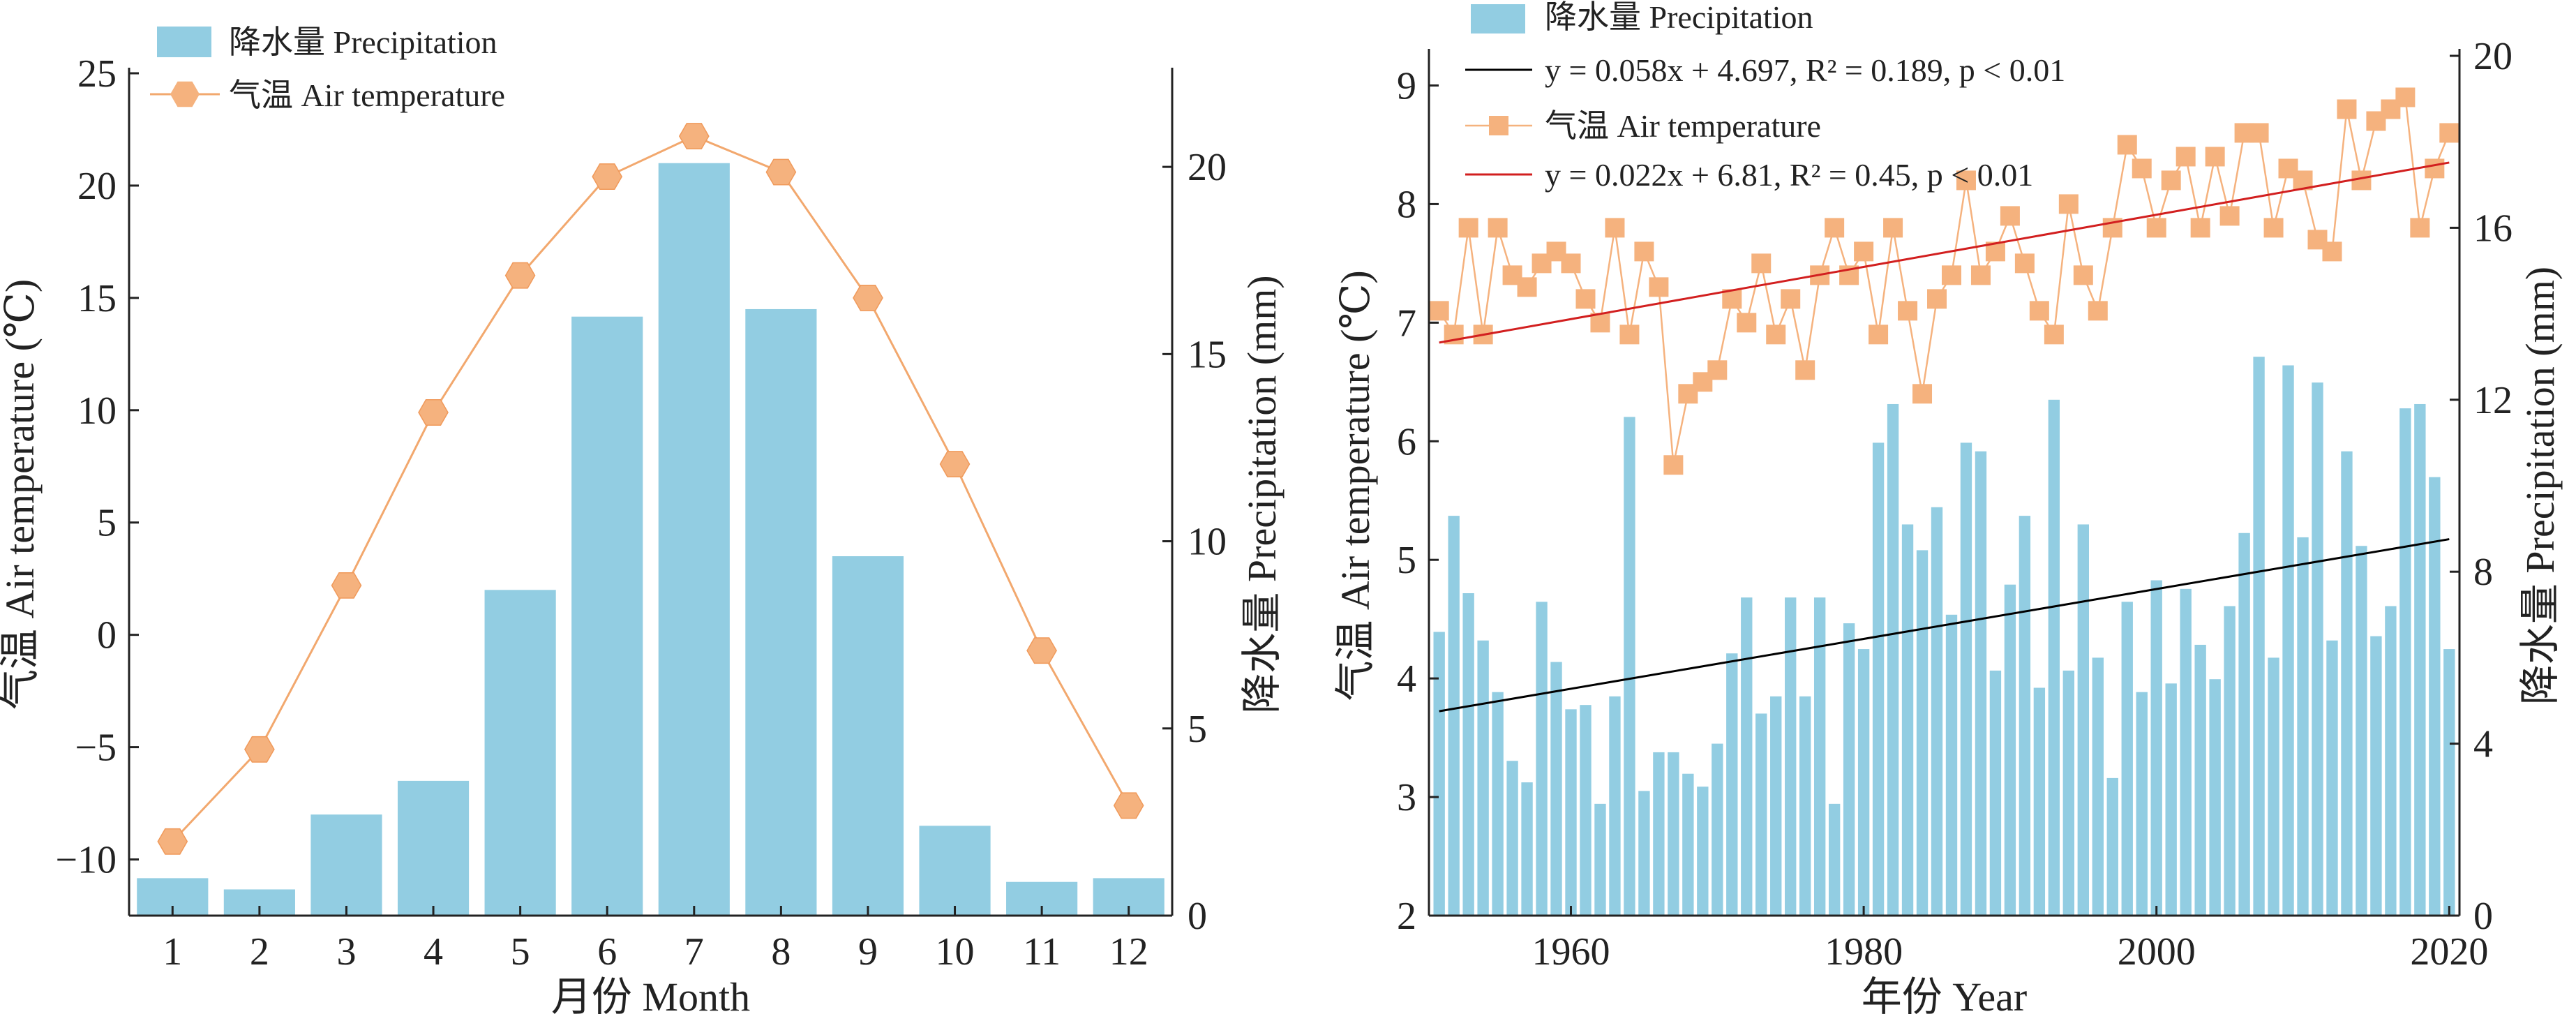 The image size is (2576, 1021). What do you see at coordinates (107, 635) in the screenshot?
I see `y-tick-label: 0` at bounding box center [107, 635].